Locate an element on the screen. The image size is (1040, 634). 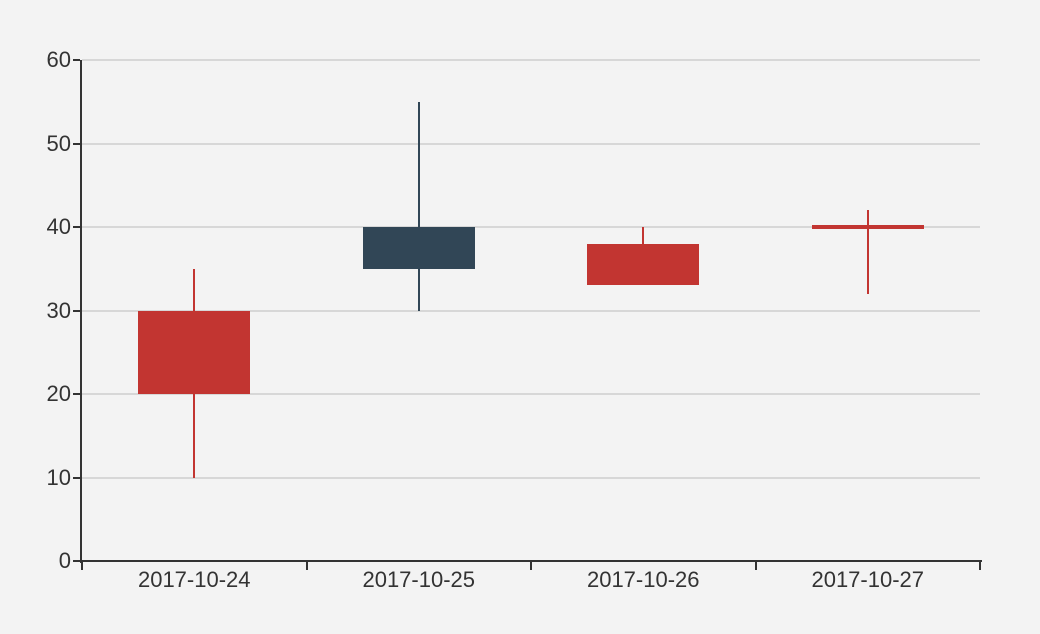
x-axis-tick-label: 2017-10-27 is located at coordinates (868, 579).